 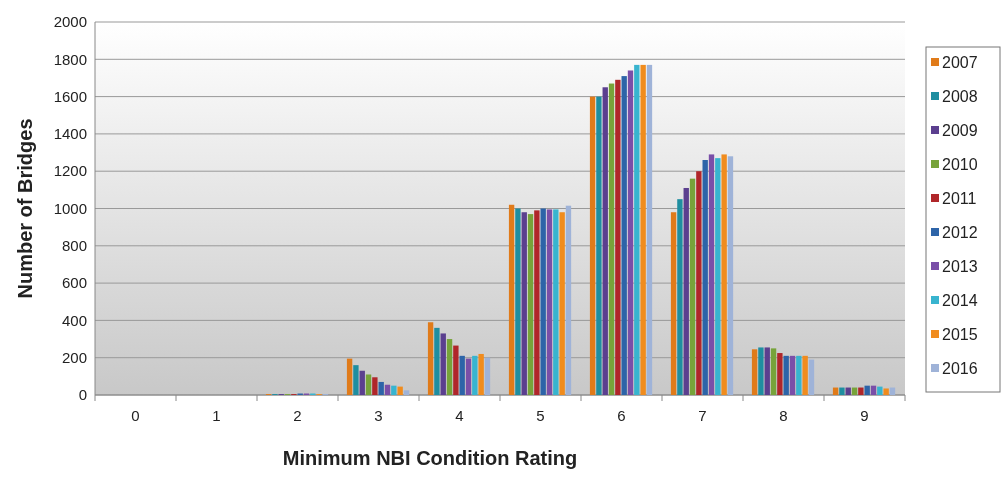 I want to click on x-tick-label: 4, so click(x=459, y=415).